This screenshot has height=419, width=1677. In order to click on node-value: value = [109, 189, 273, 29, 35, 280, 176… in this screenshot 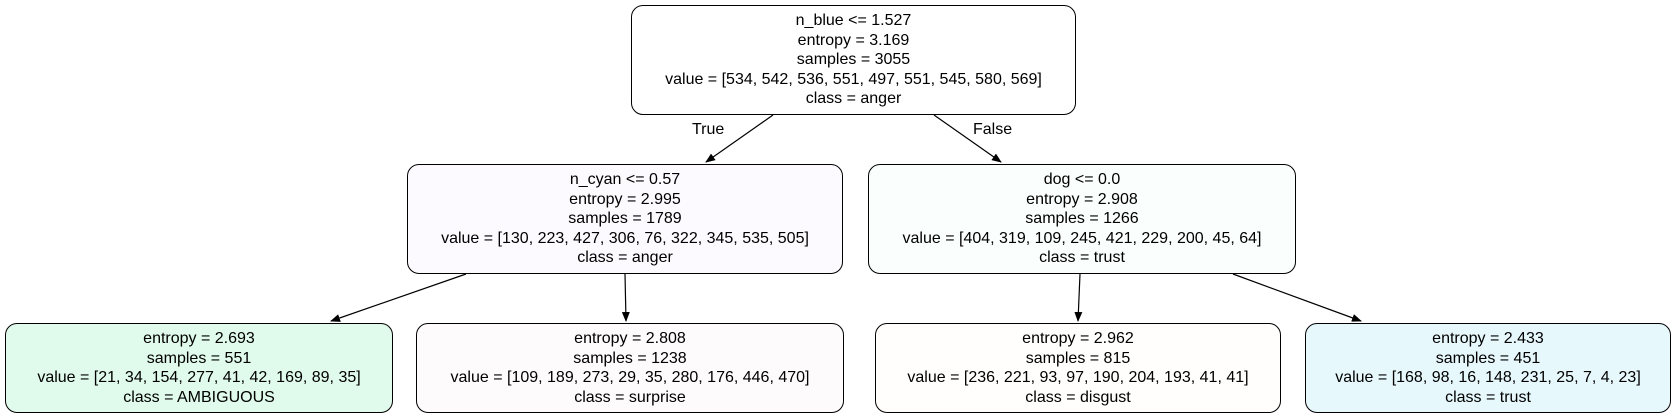, I will do `click(630, 377)`.